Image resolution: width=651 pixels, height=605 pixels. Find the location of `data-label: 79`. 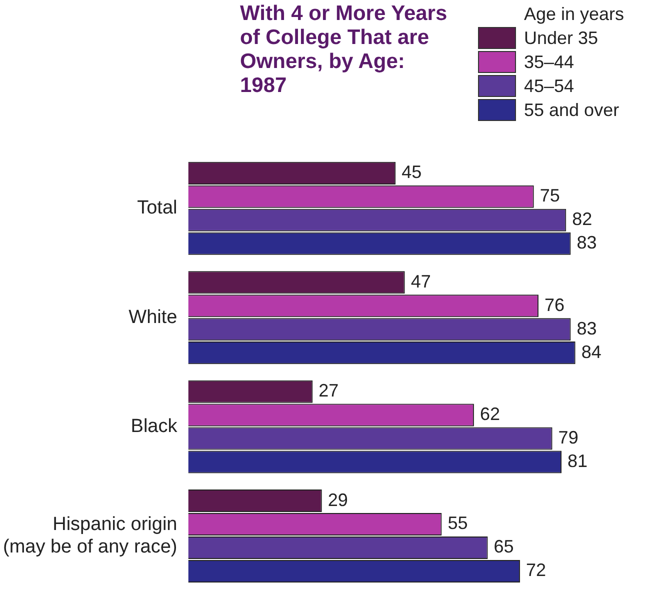

data-label: 79 is located at coordinates (568, 438).